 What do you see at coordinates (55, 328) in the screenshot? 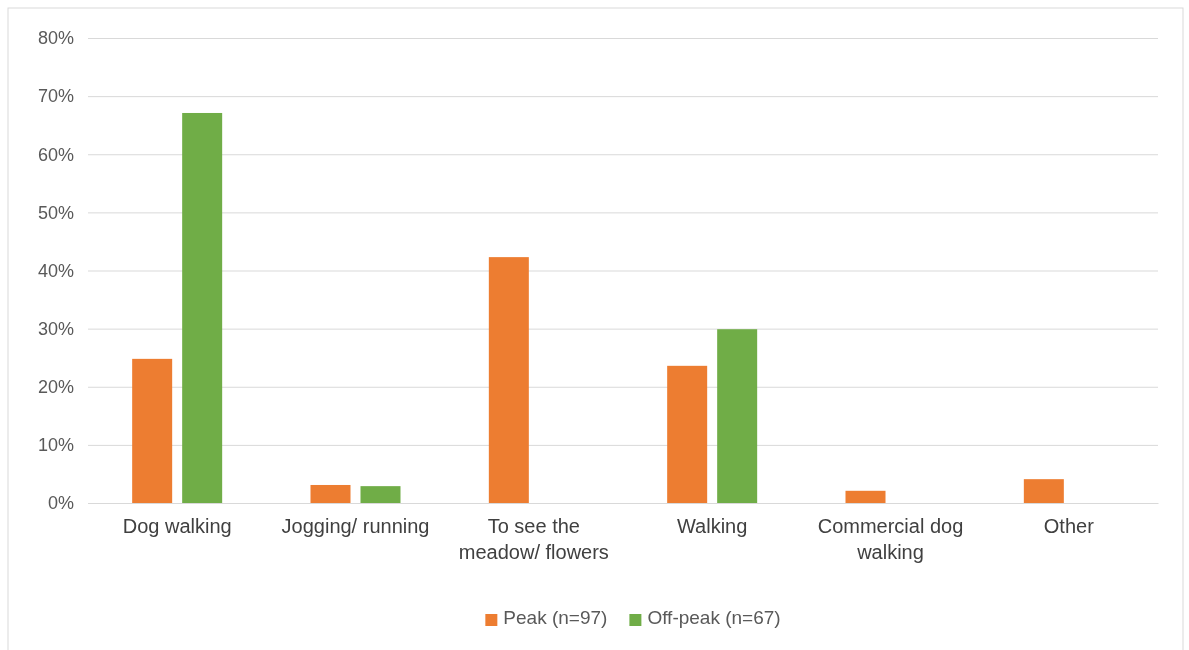
I see `y-tick-label: 30%` at bounding box center [55, 328].